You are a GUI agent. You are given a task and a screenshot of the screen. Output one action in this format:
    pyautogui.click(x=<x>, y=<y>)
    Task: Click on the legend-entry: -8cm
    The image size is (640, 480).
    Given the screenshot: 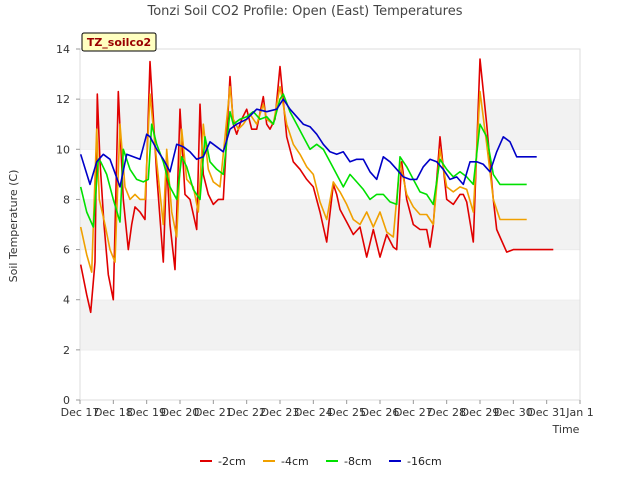 What is the action you would take?
    pyautogui.click(x=358, y=461)
    